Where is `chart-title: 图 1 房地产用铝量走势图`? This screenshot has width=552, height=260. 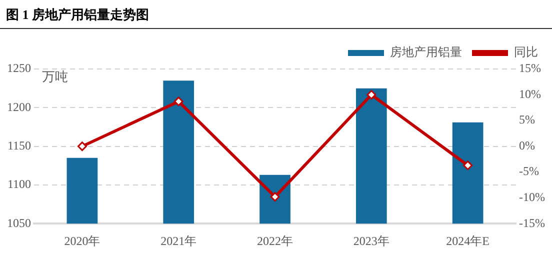 chart-title: 图 1 房地产用铝量走势图 is located at coordinates (276, 14).